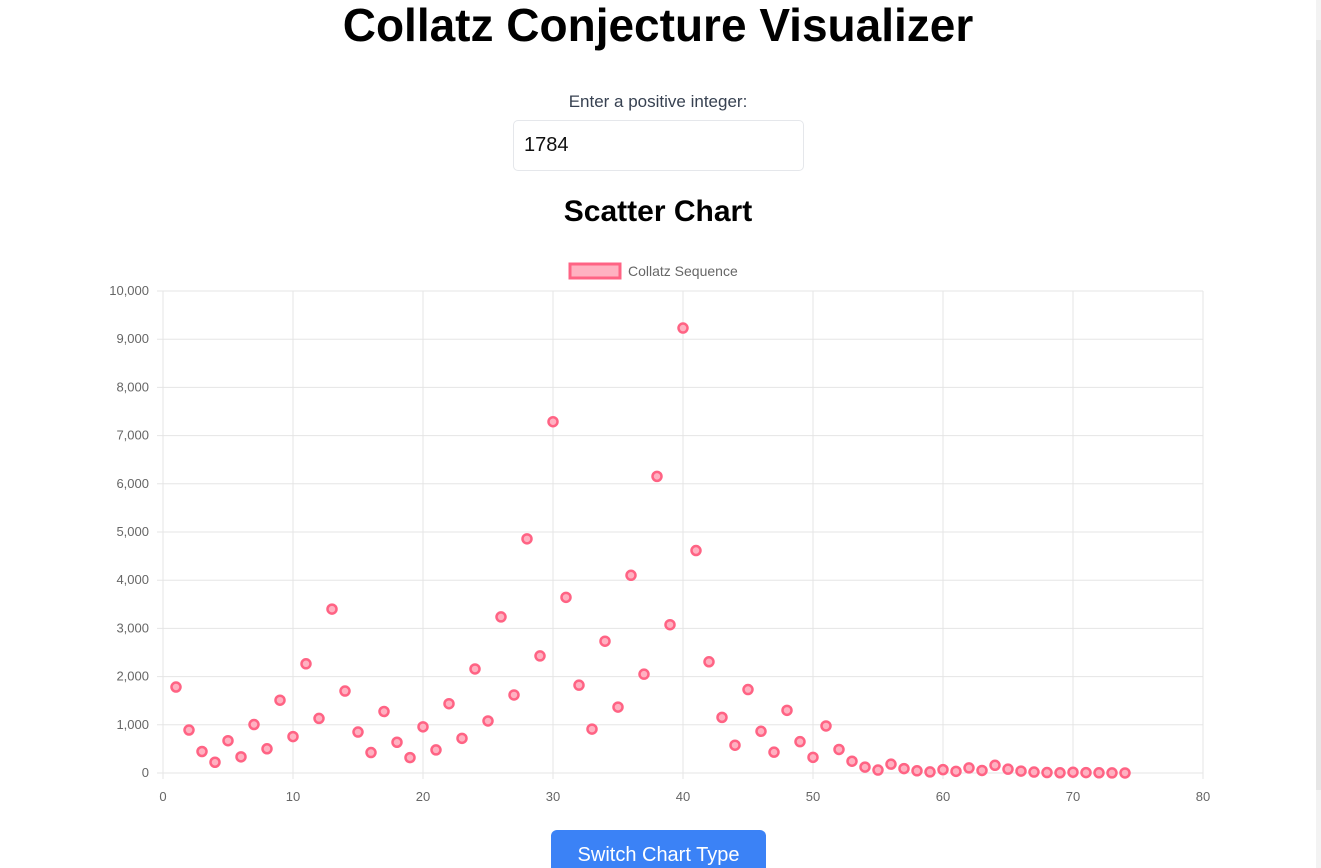 The height and width of the screenshot is (868, 1321). I want to click on x-tick-label: 60, so click(943, 796).